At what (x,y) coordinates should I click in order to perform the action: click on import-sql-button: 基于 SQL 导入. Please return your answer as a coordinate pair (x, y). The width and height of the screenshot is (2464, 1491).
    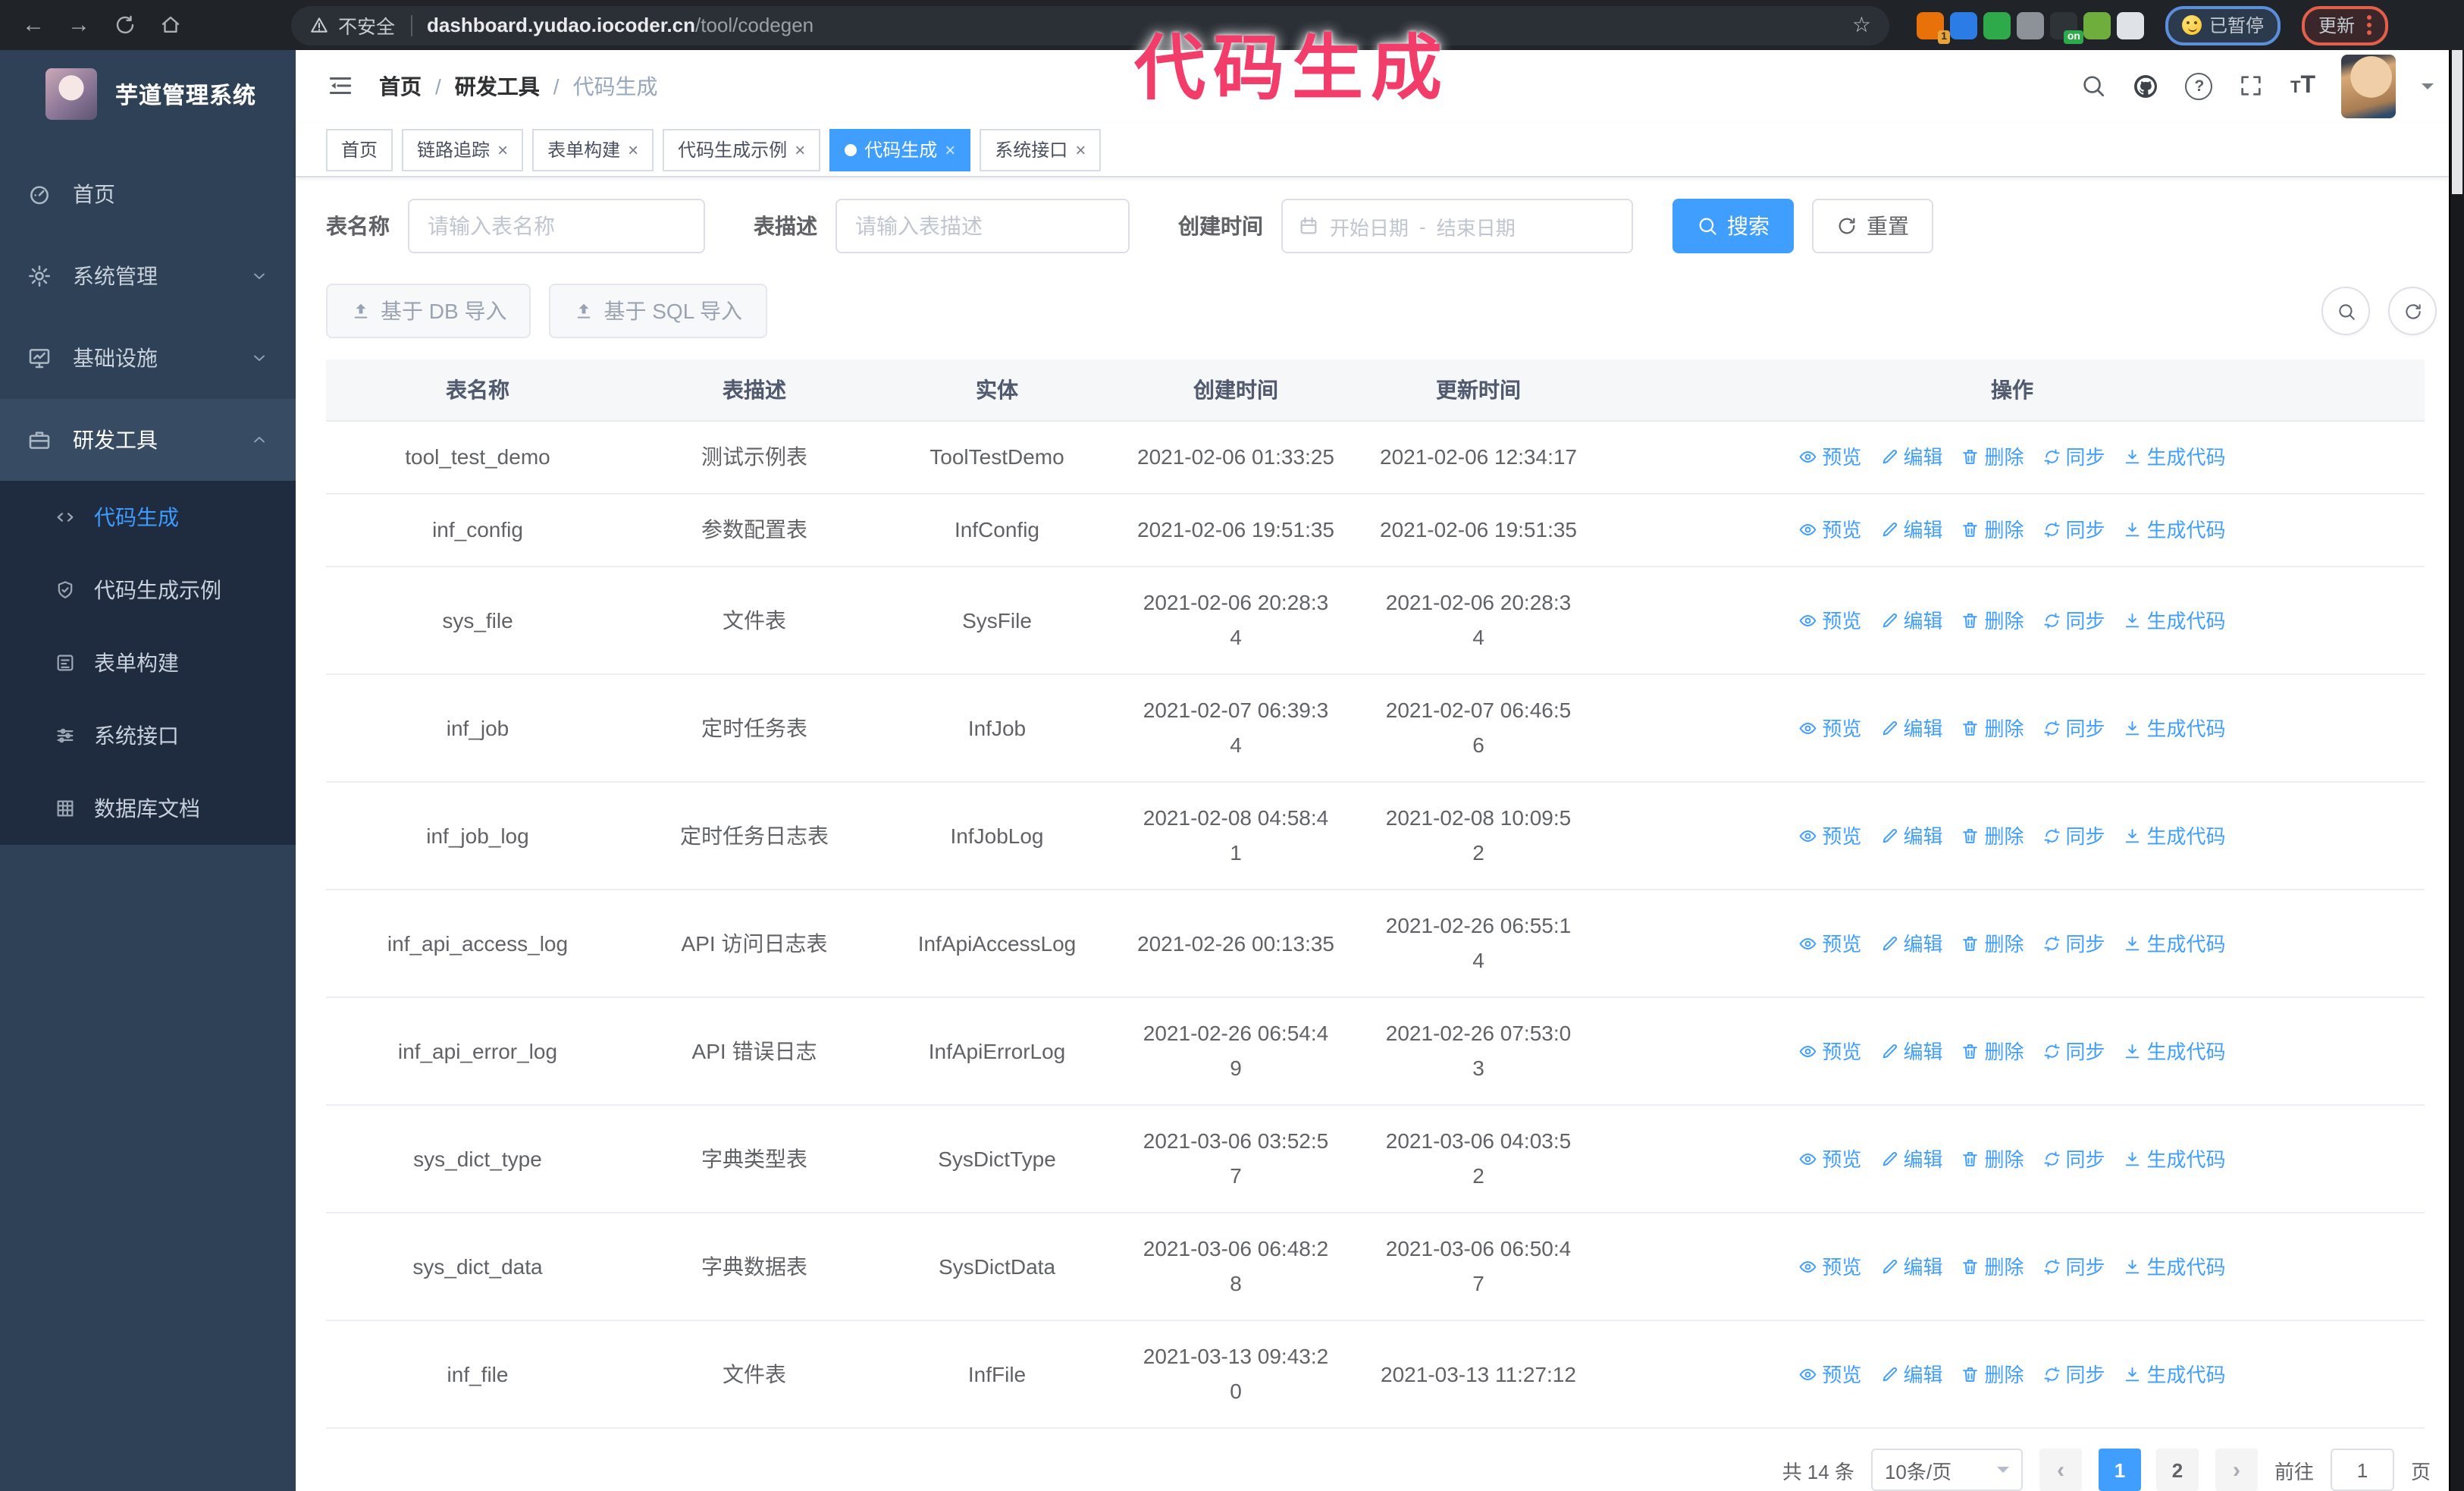
    Looking at the image, I should click on (658, 311).